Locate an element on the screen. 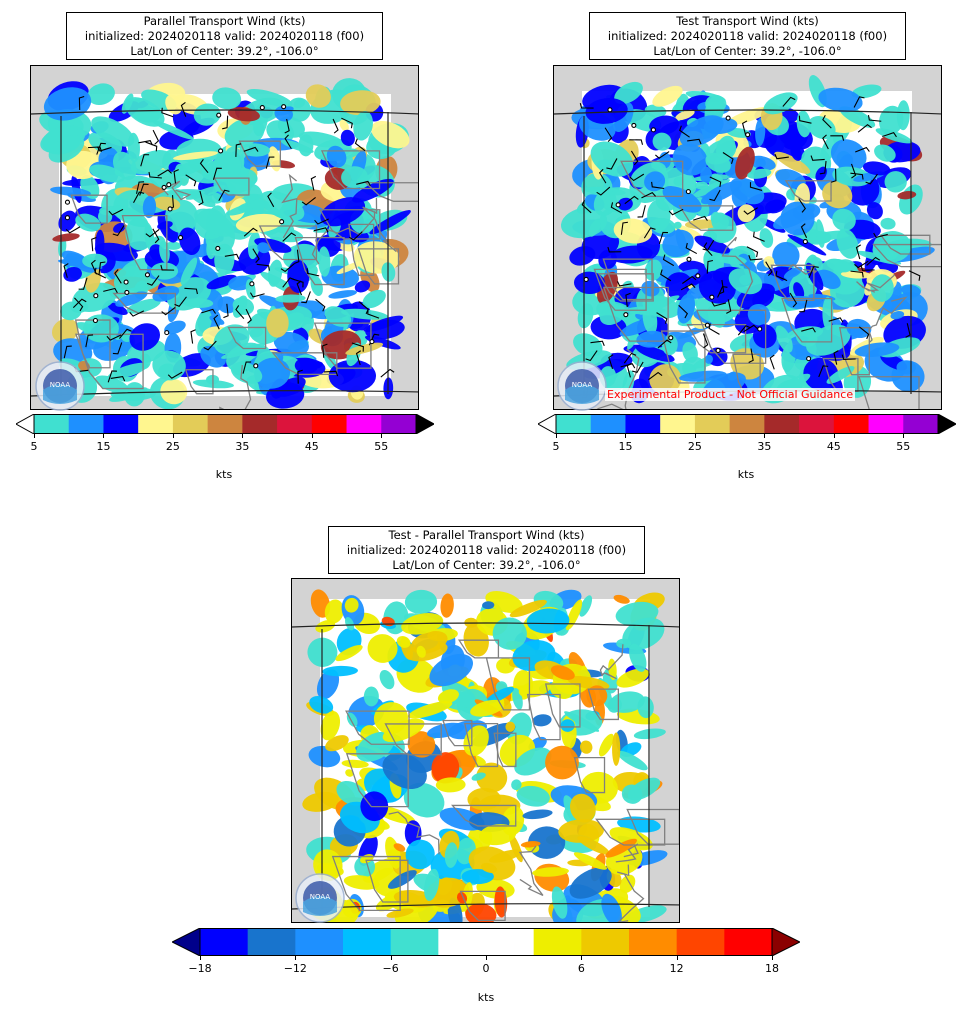 The image size is (971, 1020). colorbar-over-arrow is located at coordinates (947, 424).